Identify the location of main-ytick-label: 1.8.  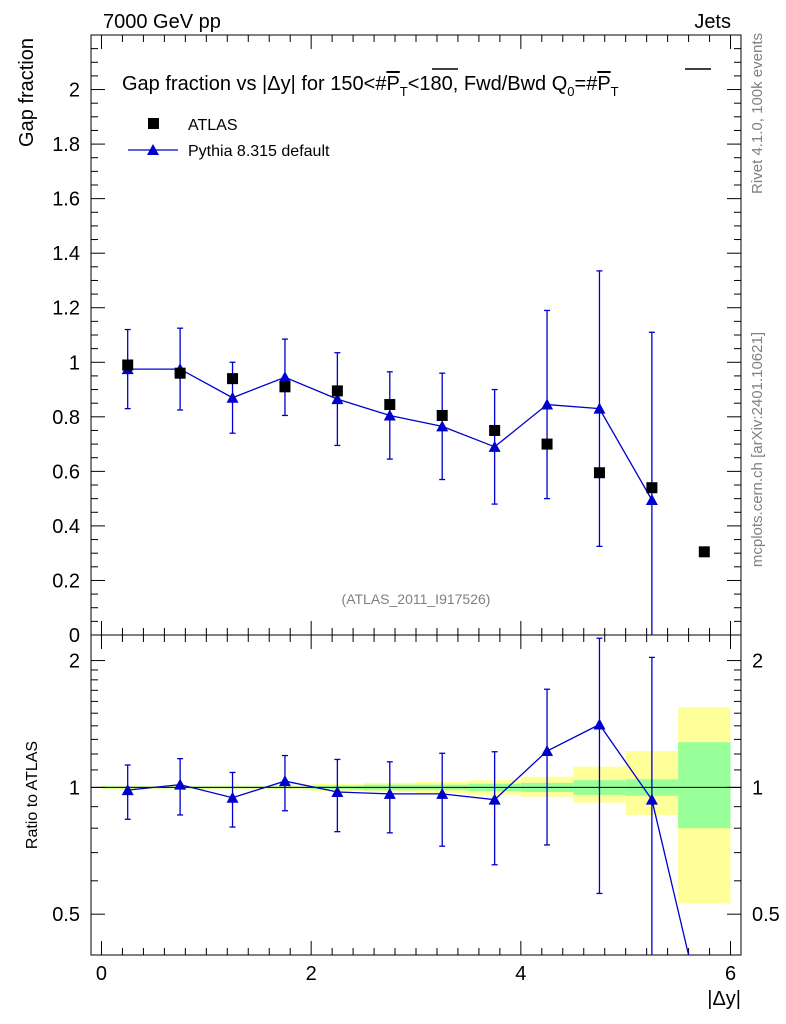
(66, 145).